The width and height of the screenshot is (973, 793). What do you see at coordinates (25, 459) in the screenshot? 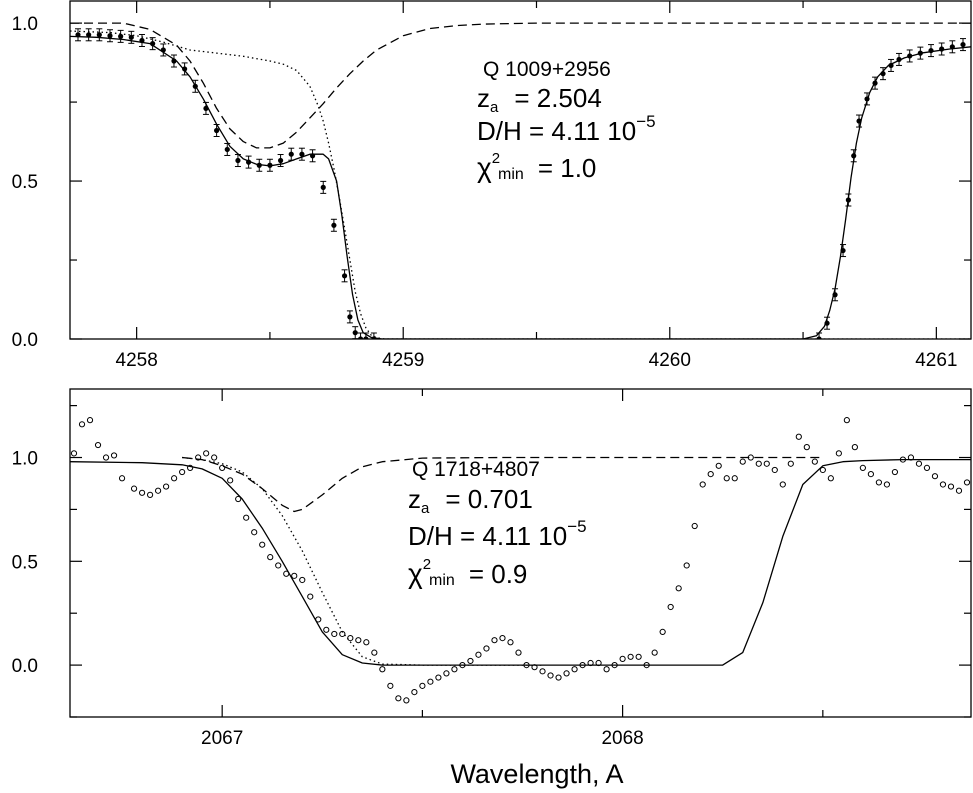
I see `panel-bottom-y-tick-label: 1.0` at bounding box center [25, 459].